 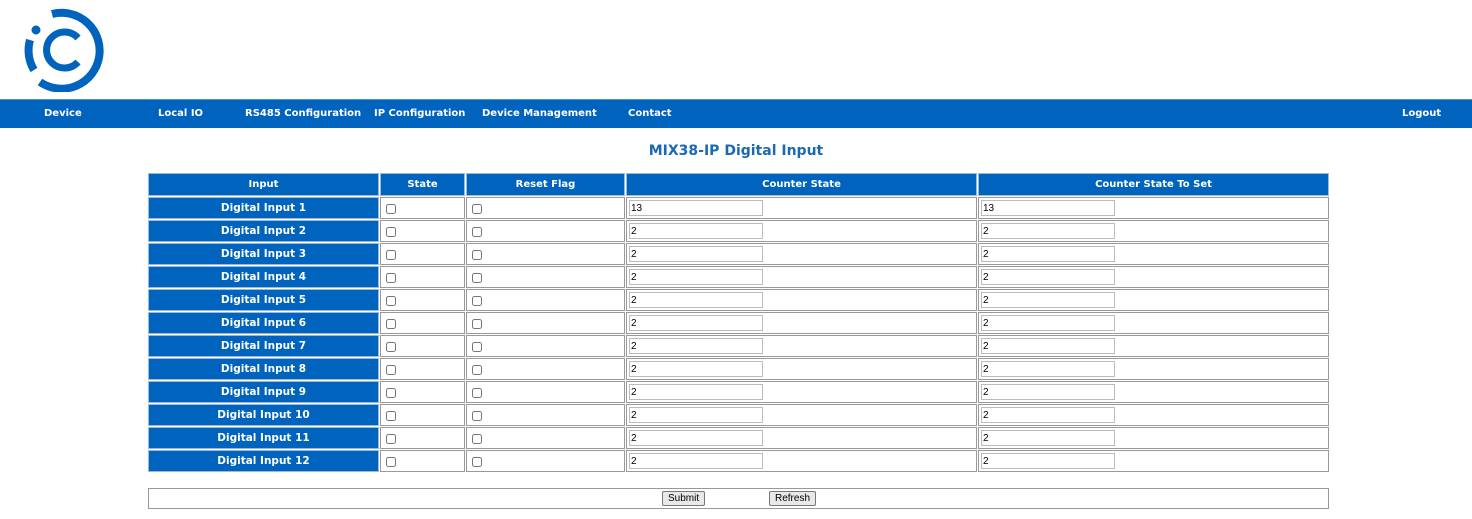 I want to click on input-label: Digital Input 1, so click(x=263, y=208).